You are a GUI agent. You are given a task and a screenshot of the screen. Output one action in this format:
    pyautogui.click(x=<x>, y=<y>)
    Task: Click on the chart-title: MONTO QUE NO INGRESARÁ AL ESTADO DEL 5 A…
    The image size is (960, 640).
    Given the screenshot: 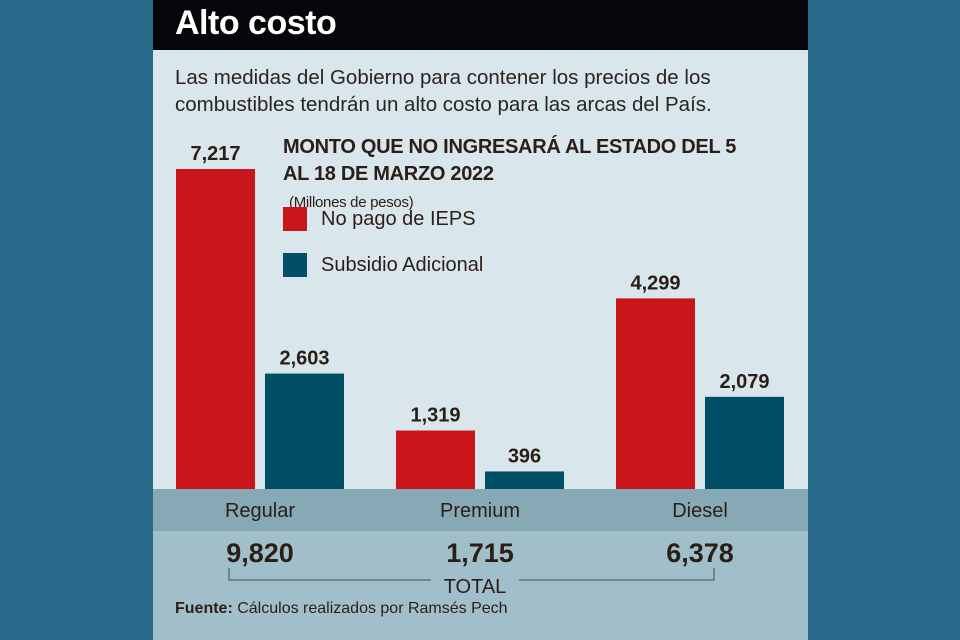 What is the action you would take?
    pyautogui.click(x=545, y=175)
    